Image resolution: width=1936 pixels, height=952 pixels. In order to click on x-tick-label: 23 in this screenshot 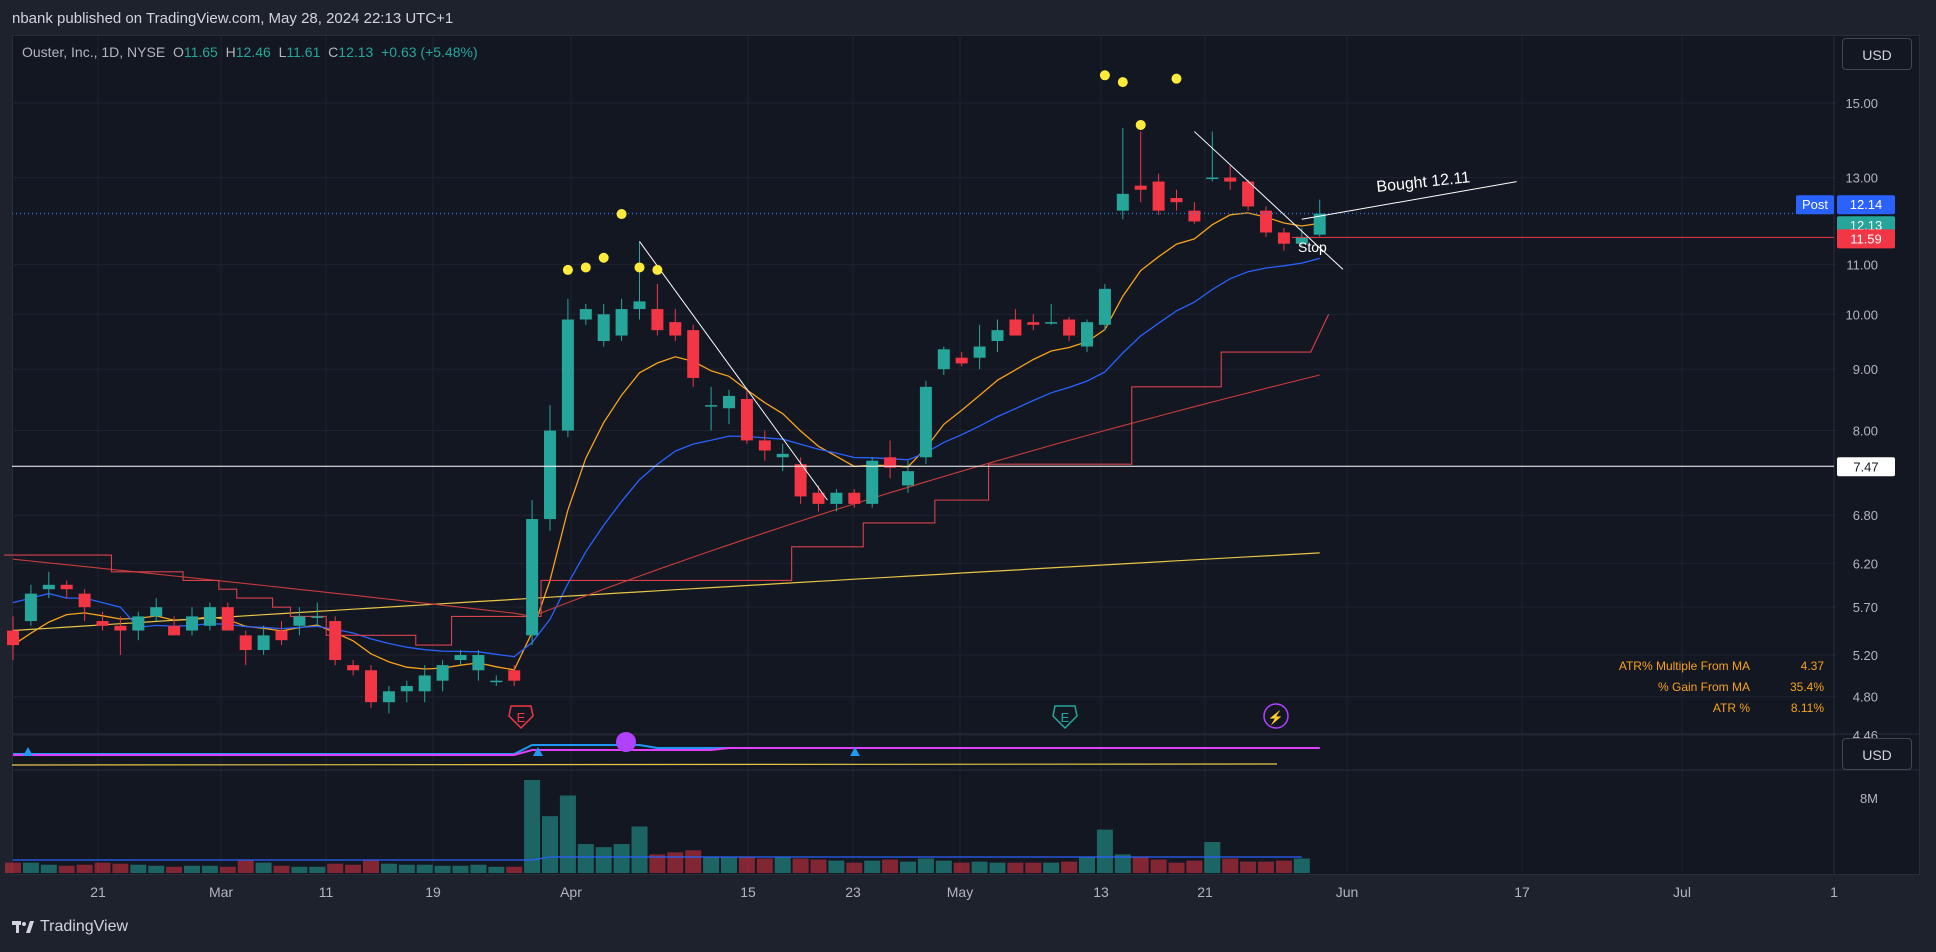, I will do `click(853, 892)`.